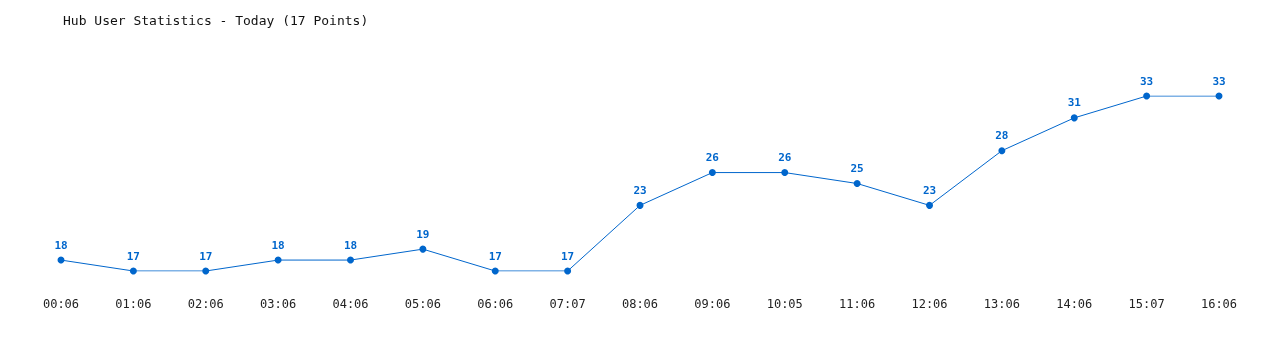  What do you see at coordinates (1146, 304) in the screenshot?
I see `x-tick-label: 15:07` at bounding box center [1146, 304].